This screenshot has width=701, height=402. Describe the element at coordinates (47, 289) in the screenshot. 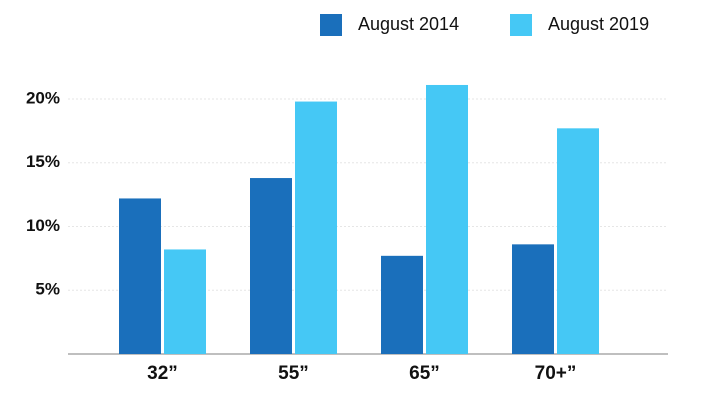

I see `y-tick-label: 5%` at that location.